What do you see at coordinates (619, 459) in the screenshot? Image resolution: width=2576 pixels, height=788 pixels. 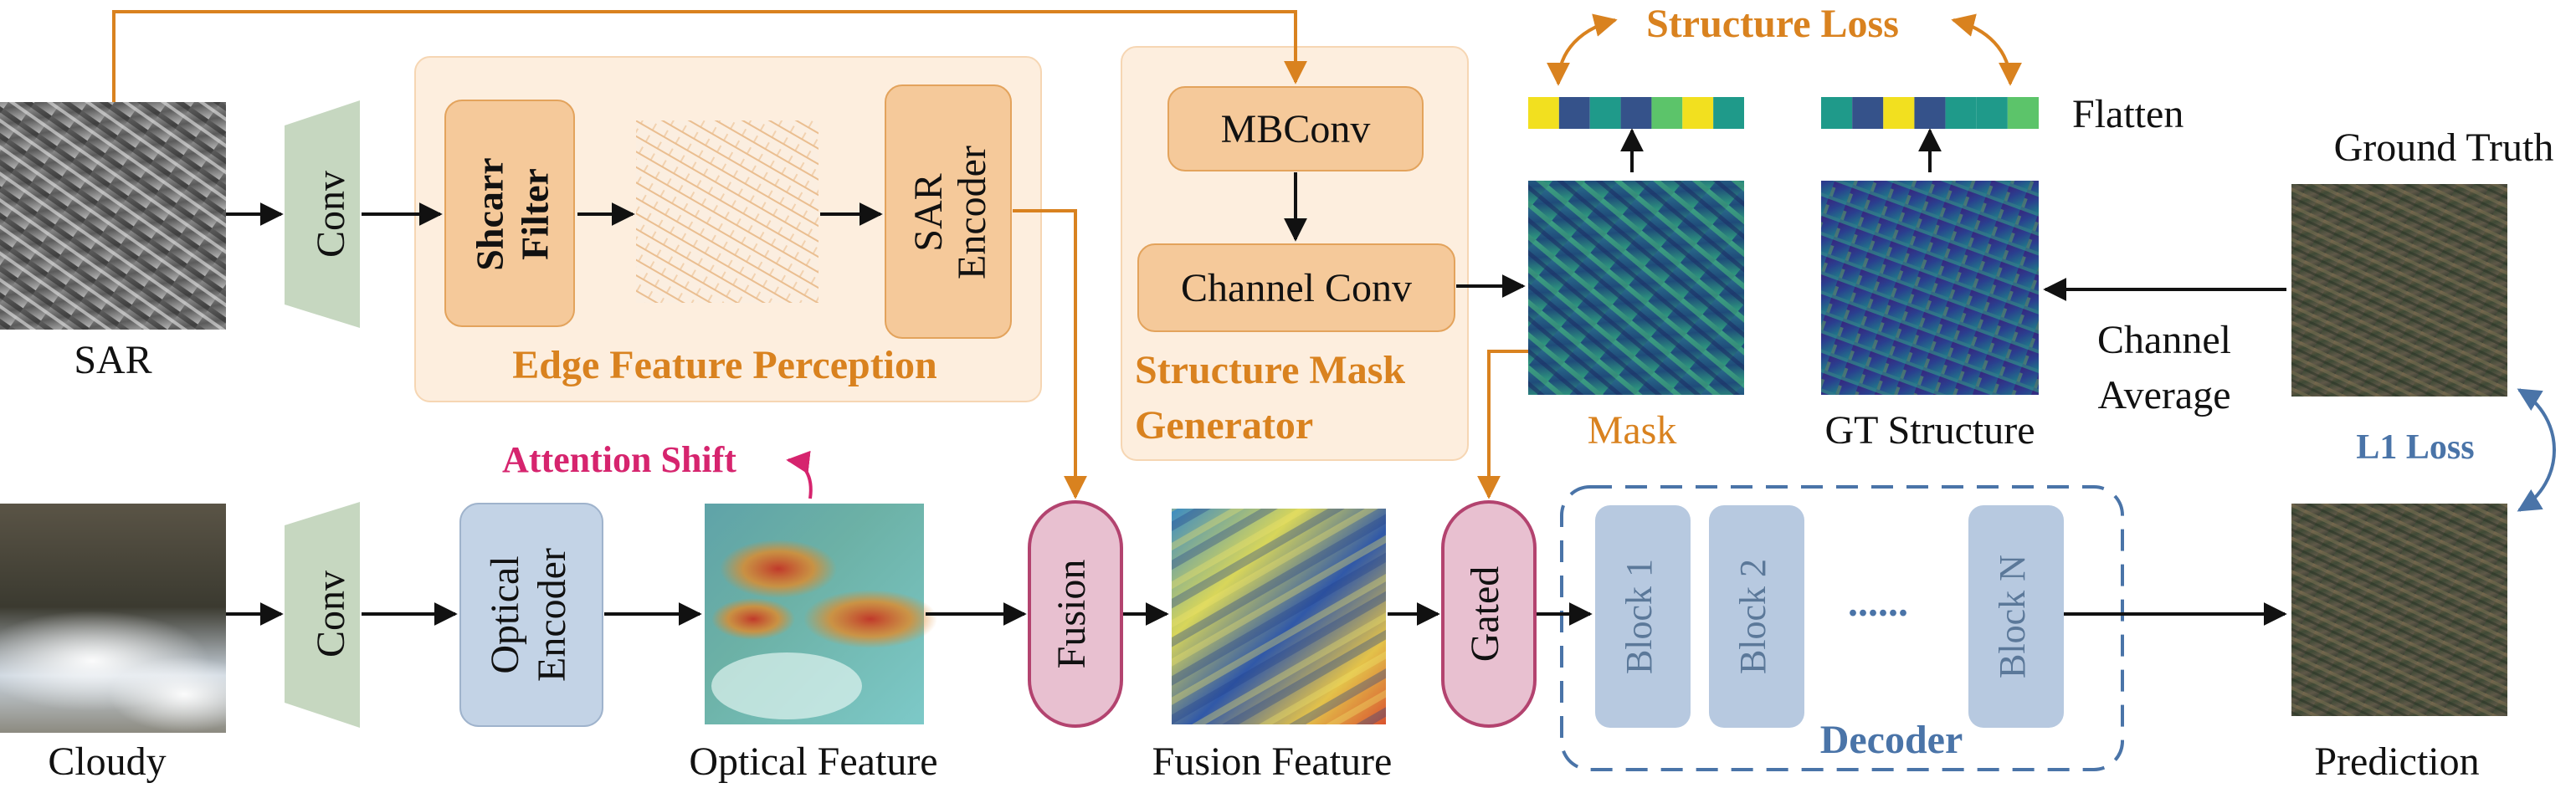 I see `attention-shift-label: Attention Shift` at bounding box center [619, 459].